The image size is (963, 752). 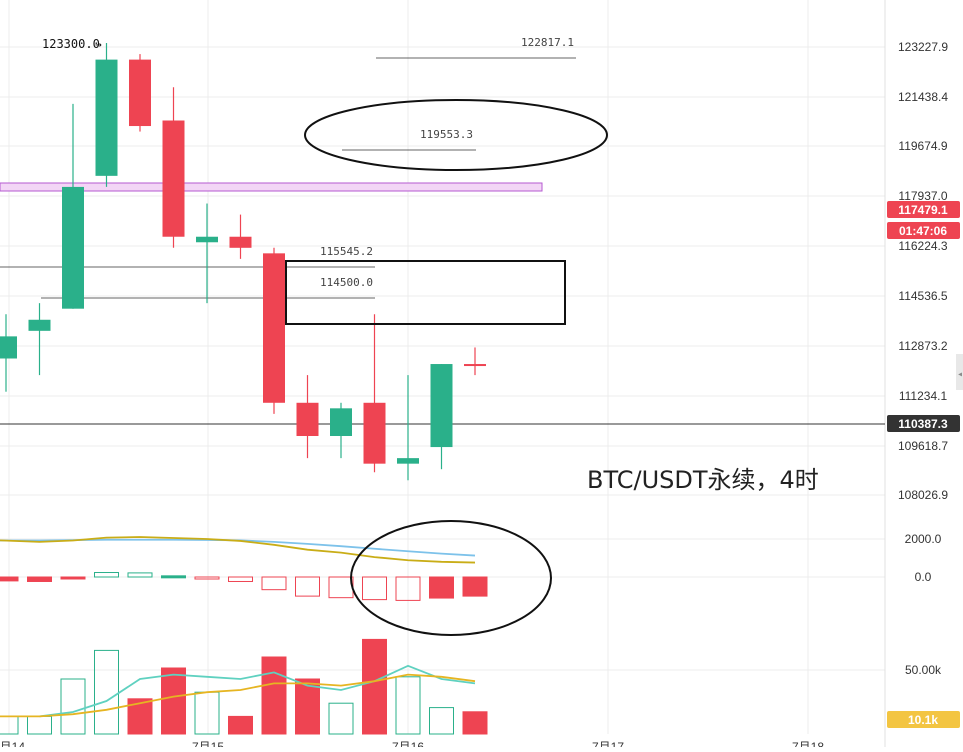 I want to click on side-scroll-handle, so click(x=959, y=372).